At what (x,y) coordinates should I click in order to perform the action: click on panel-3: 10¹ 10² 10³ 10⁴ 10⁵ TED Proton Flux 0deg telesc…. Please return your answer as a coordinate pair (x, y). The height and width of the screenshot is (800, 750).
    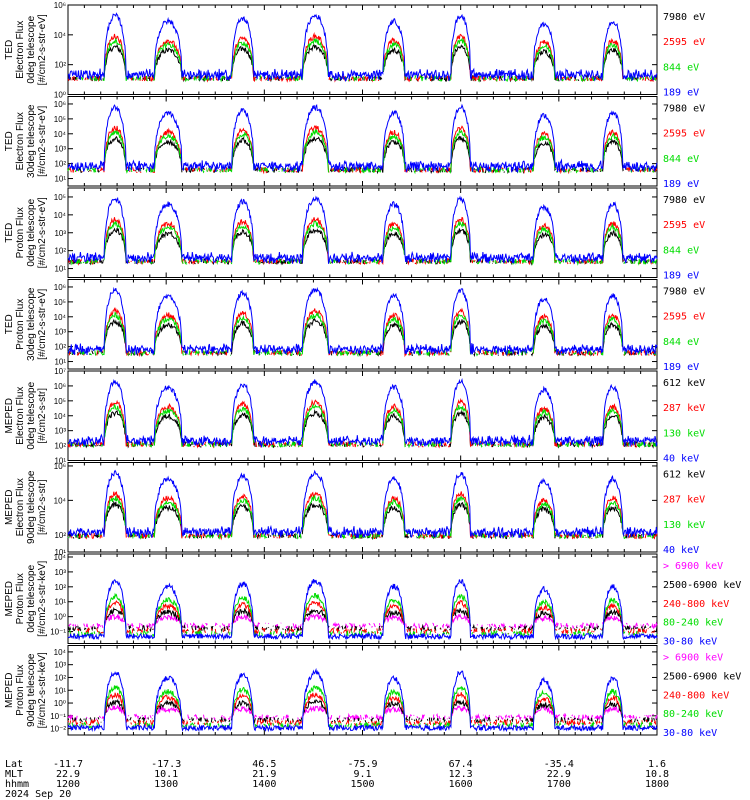
    Looking at the image, I should click on (354, 234).